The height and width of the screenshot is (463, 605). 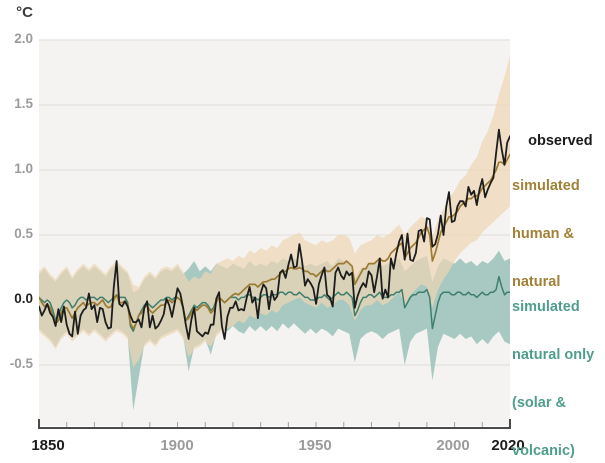 What do you see at coordinates (21, 363) in the screenshot?
I see `y-tick-label-neg0.5: -0.5` at bounding box center [21, 363].